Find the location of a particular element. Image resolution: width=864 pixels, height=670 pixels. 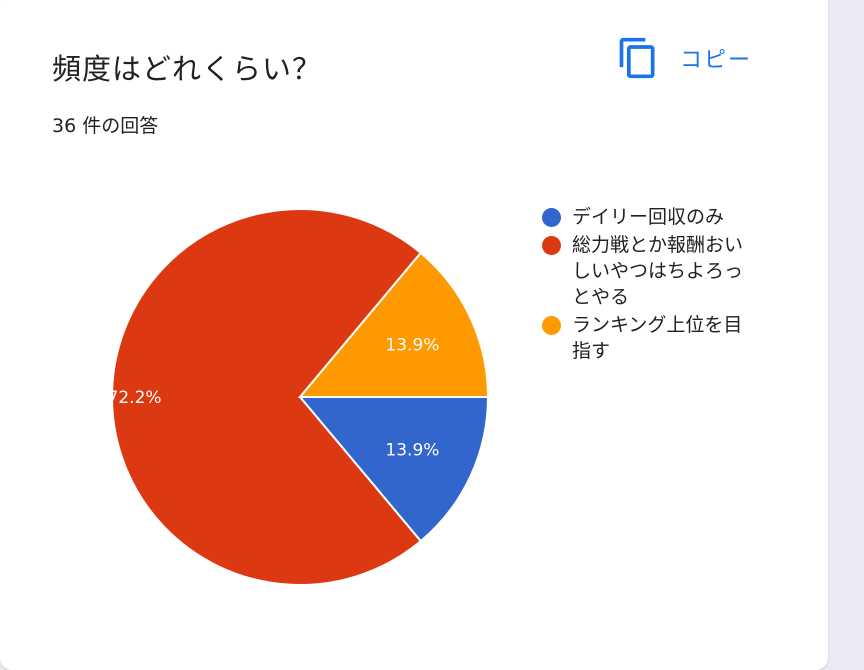

copy-button: コピー is located at coordinates (684, 58).